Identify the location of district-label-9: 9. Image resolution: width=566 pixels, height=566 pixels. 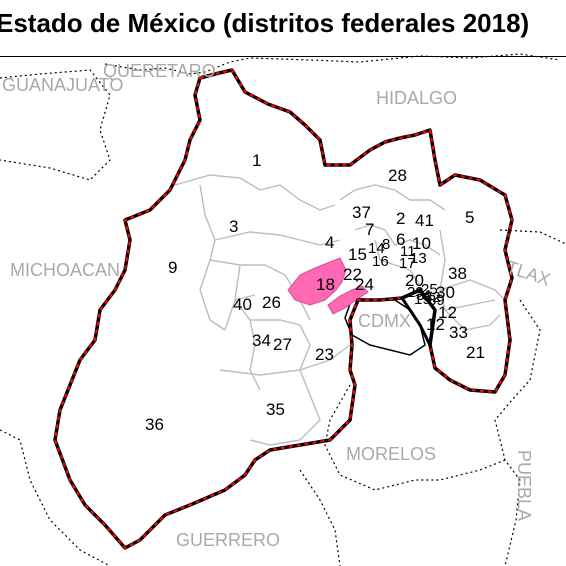
(172, 267).